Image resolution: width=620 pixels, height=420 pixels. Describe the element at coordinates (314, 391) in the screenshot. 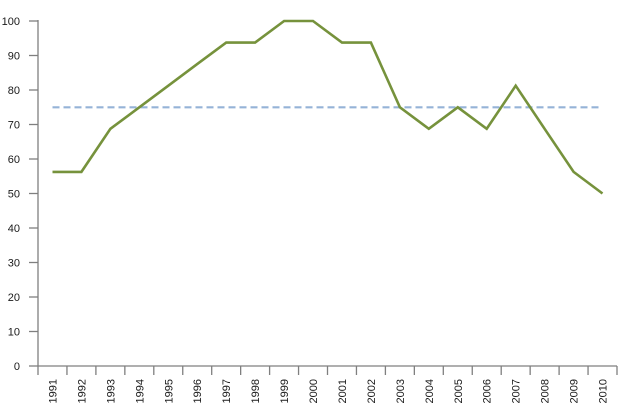

I see `x-tick-label: 2000` at that location.